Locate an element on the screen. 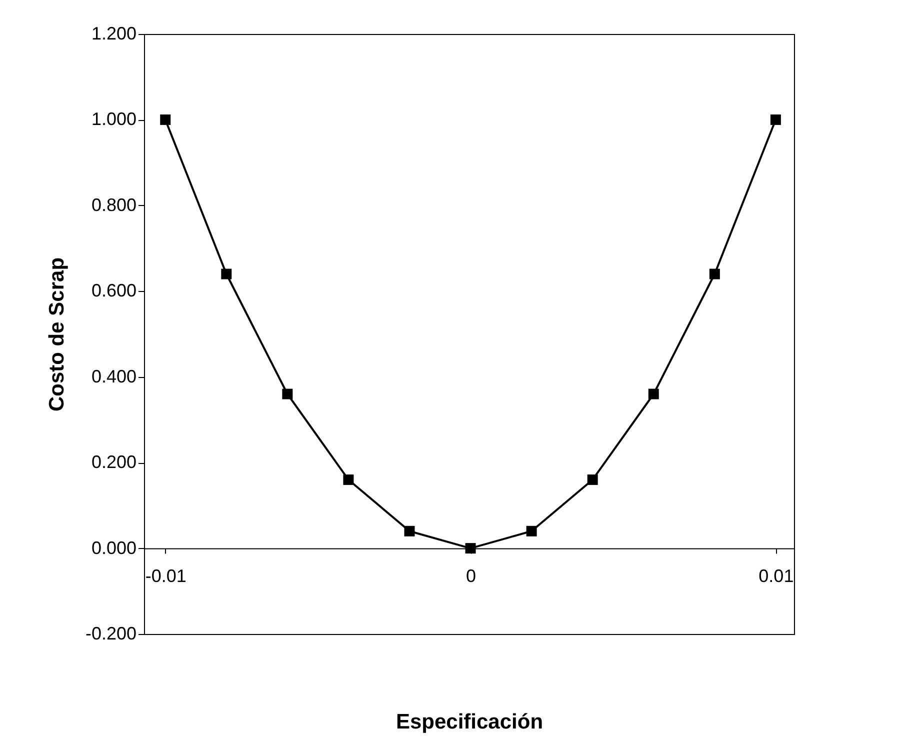 This screenshot has height=742, width=920. x-axis-title: Especificación is located at coordinates (470, 722).